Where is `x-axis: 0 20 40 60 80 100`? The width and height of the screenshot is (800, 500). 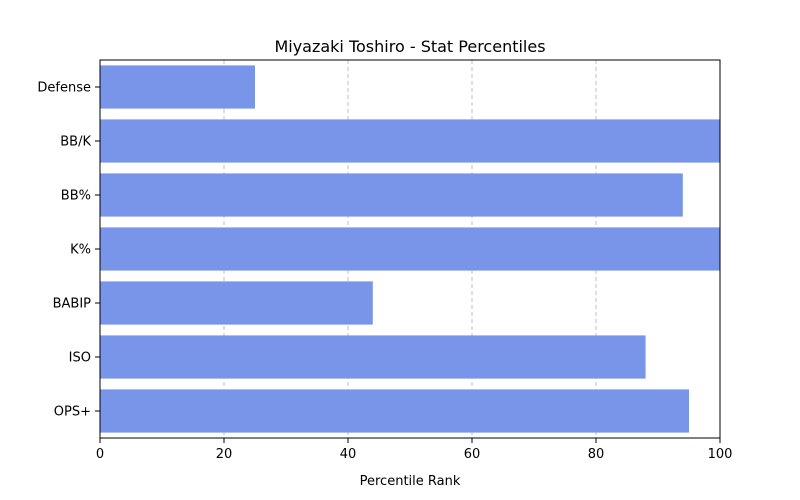 x-axis: 0 20 40 60 80 100 is located at coordinates (414, 450).